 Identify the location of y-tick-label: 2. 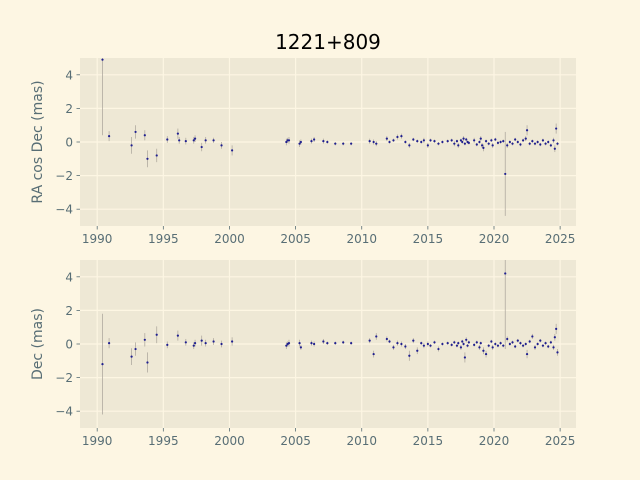
(69, 311).